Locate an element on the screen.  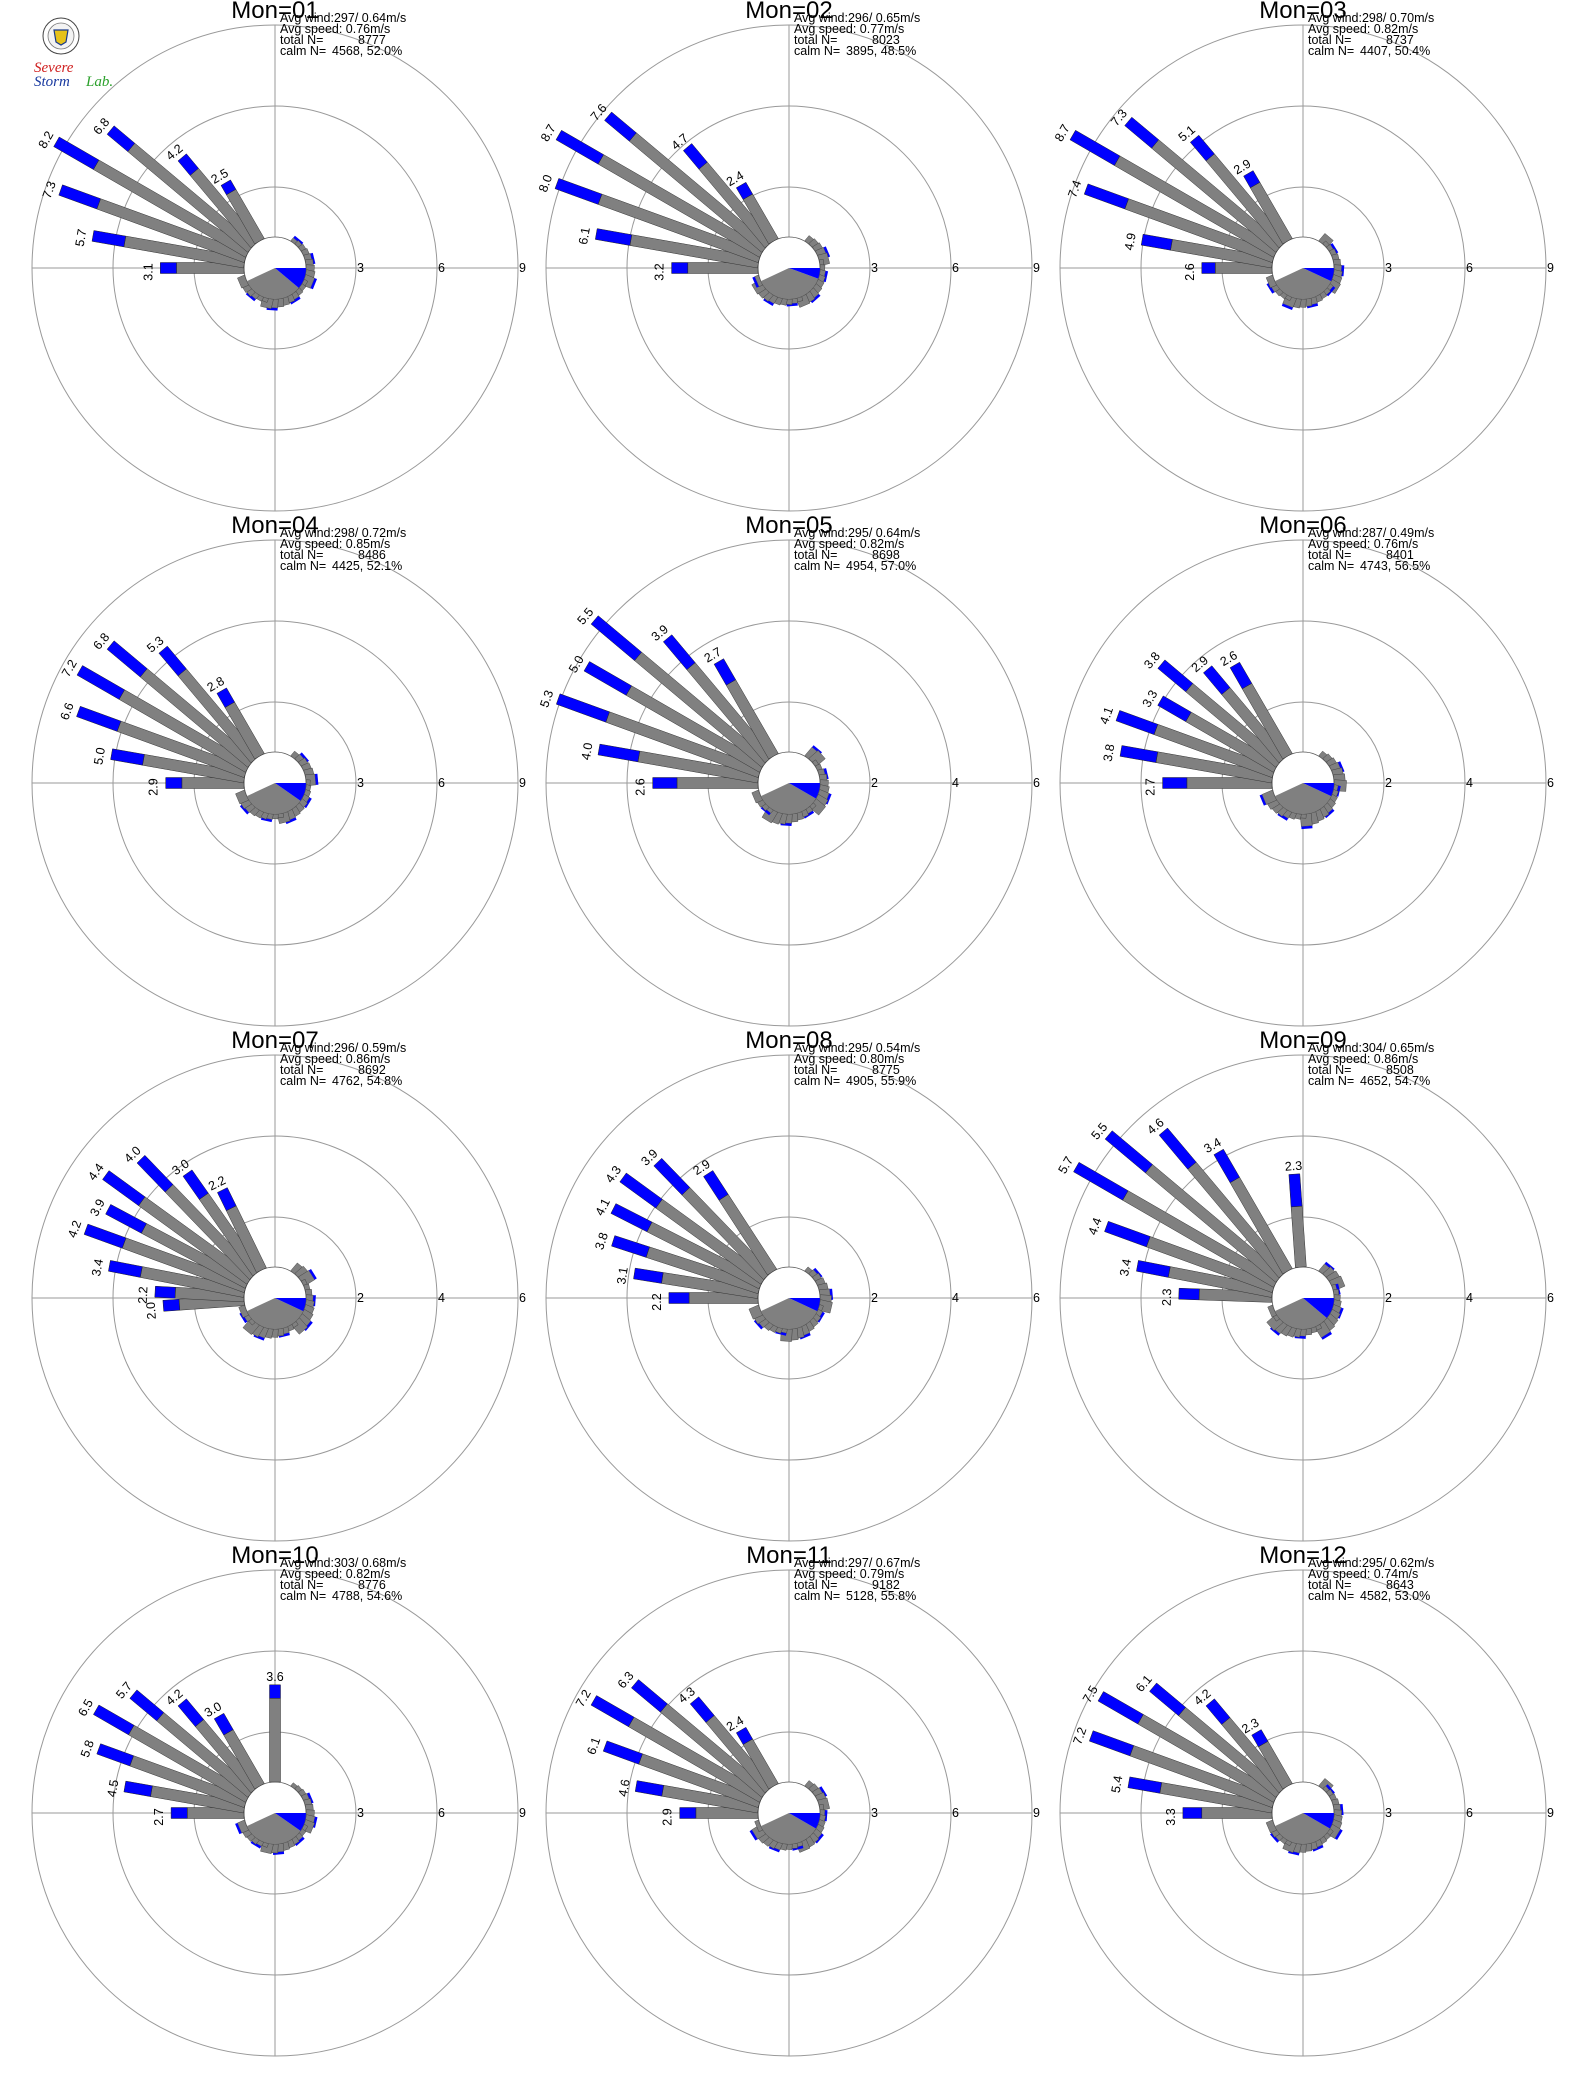
ring-label: 4 is located at coordinates (441, 1298).